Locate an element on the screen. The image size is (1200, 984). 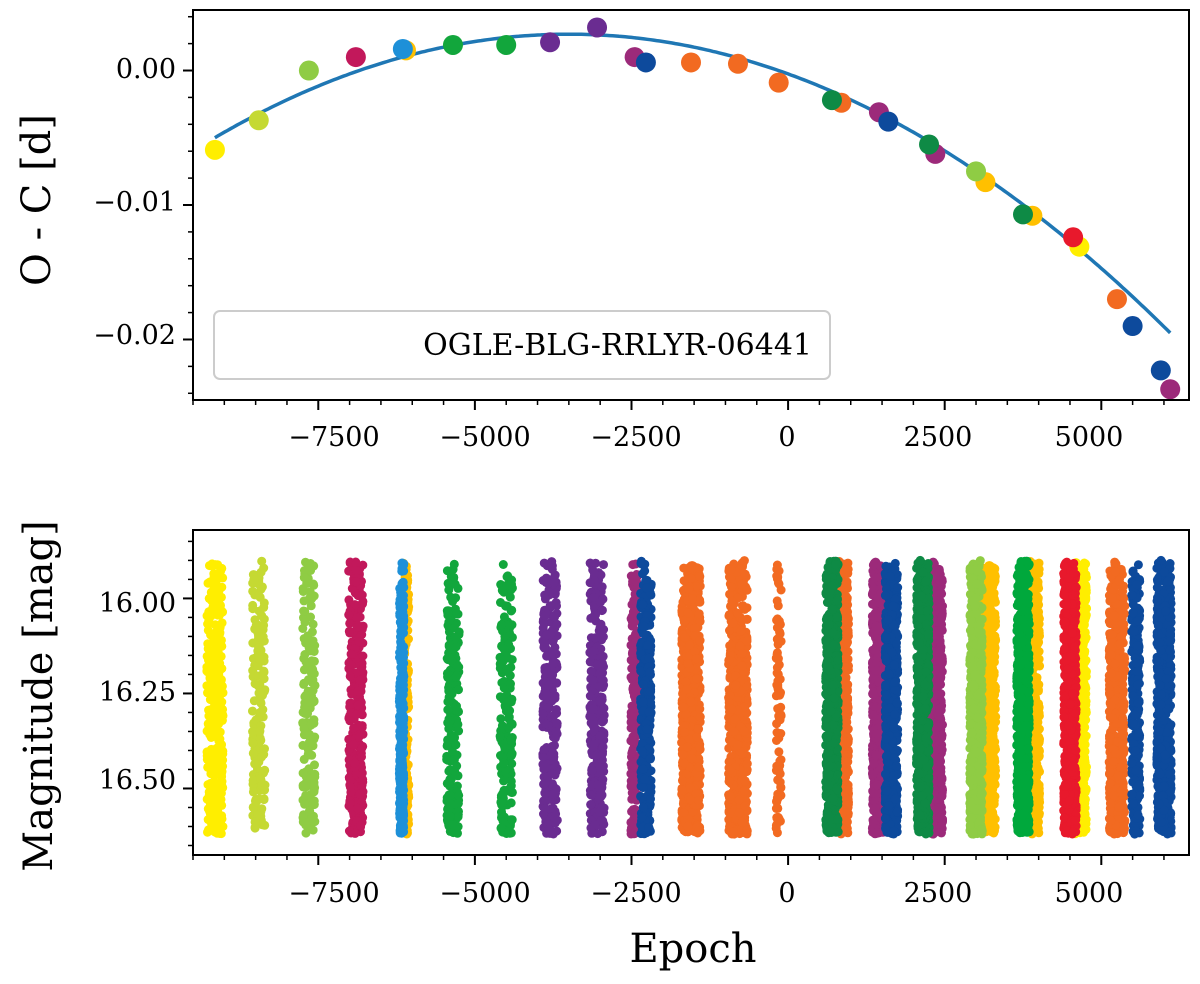
oc-x-tick-label: −7500 is located at coordinates (333, 437).